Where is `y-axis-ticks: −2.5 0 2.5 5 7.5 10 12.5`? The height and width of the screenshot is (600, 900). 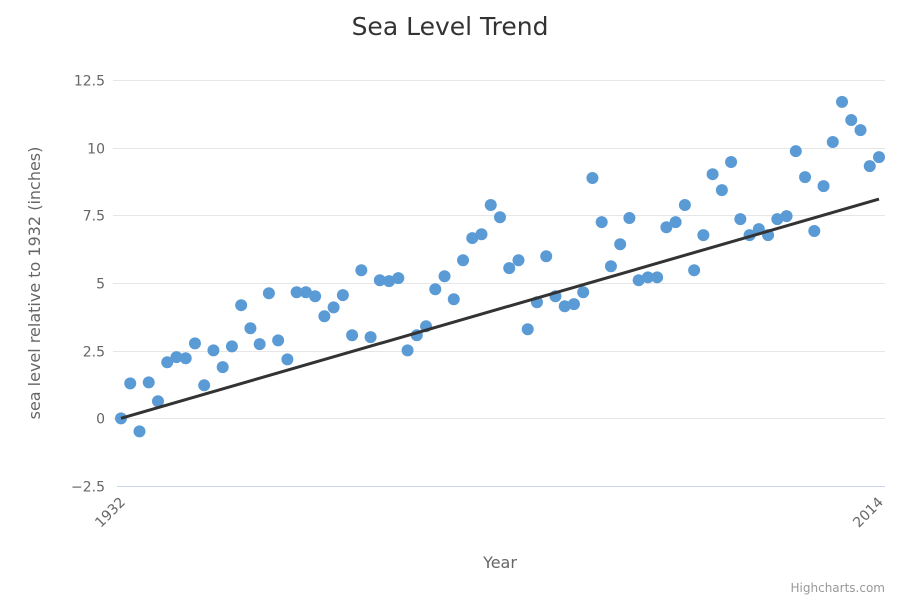 y-axis-ticks: −2.5 0 2.5 5 7.5 10 12.5 is located at coordinates (88, 285).